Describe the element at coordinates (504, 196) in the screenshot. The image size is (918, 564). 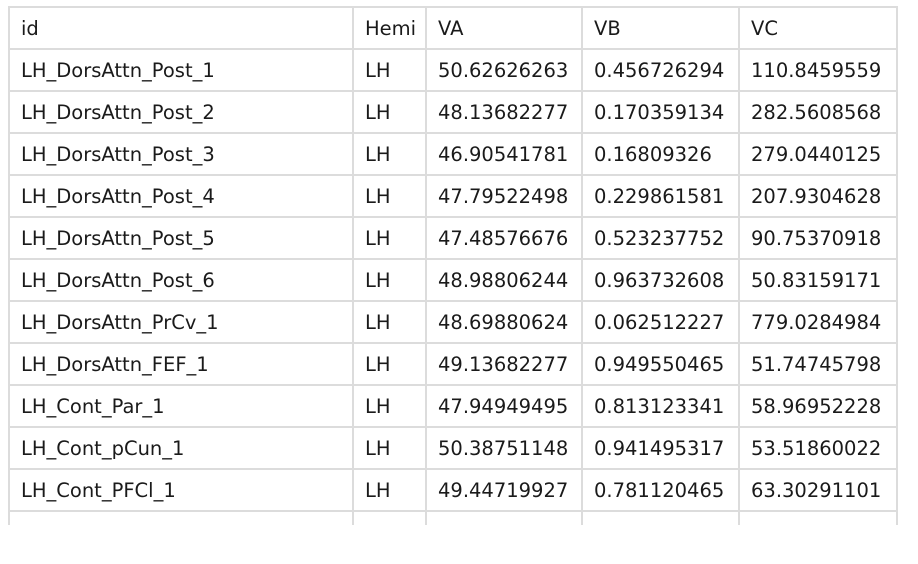
I see `cell-va: 47.79522498` at that location.